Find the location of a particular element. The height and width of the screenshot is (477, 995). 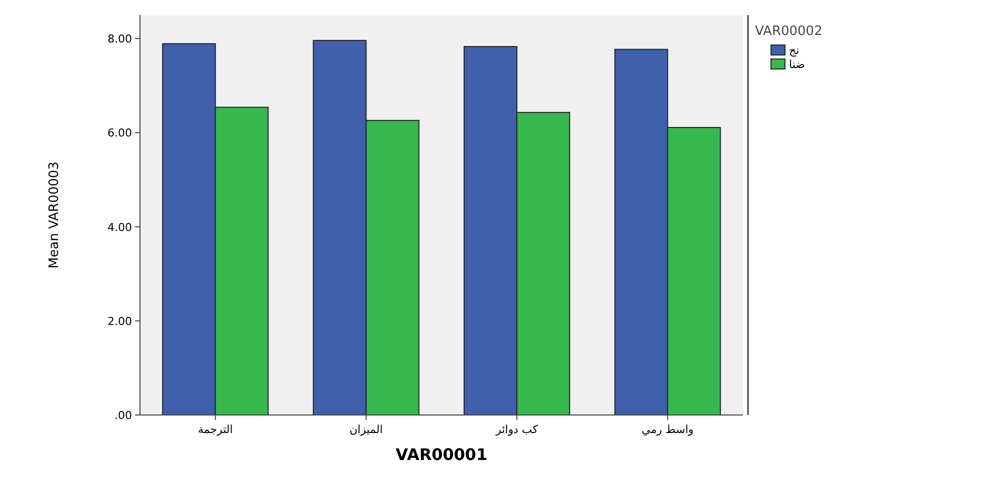

y-tick-label: 6.00 is located at coordinates (120, 133).